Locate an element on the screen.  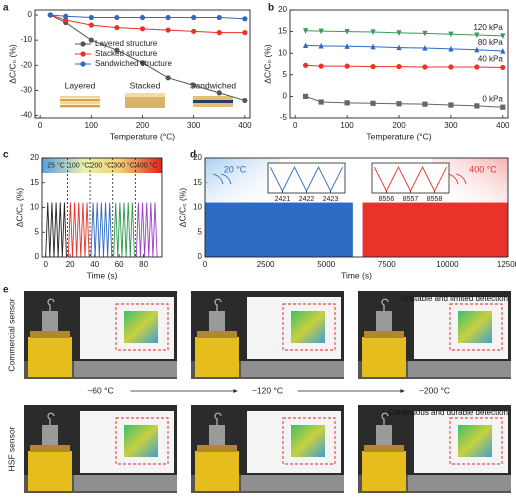
x-axis-label: Time (s) is located at coordinates (102, 275).